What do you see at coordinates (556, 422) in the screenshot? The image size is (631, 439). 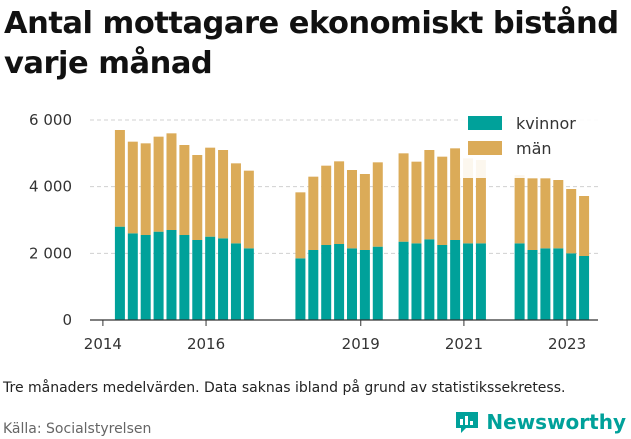 I see `brand-name: Newsworthy` at bounding box center [556, 422].